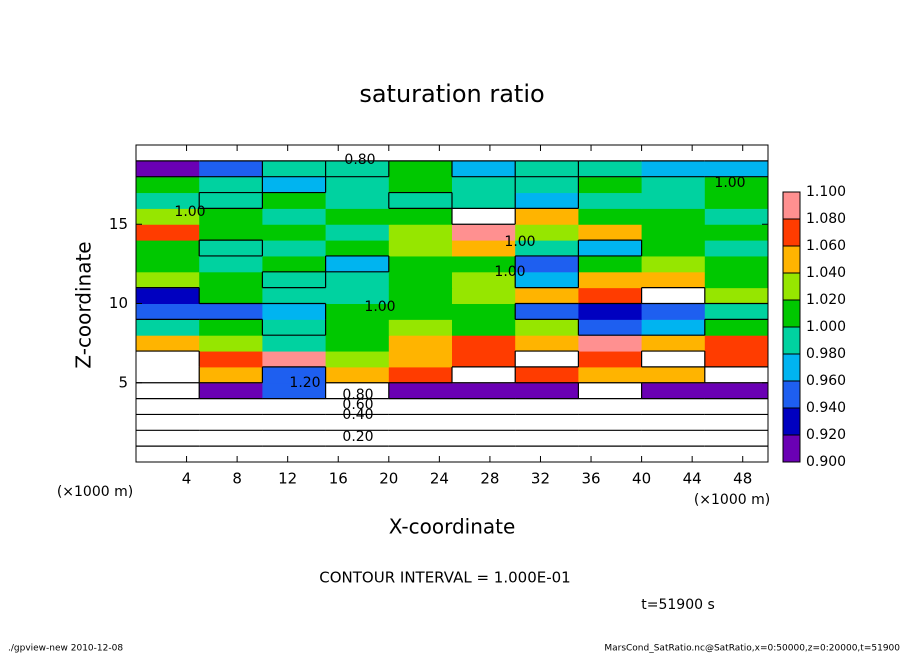  What do you see at coordinates (742, 479) in the screenshot?
I see `x-tick-label: 48` at bounding box center [742, 479].